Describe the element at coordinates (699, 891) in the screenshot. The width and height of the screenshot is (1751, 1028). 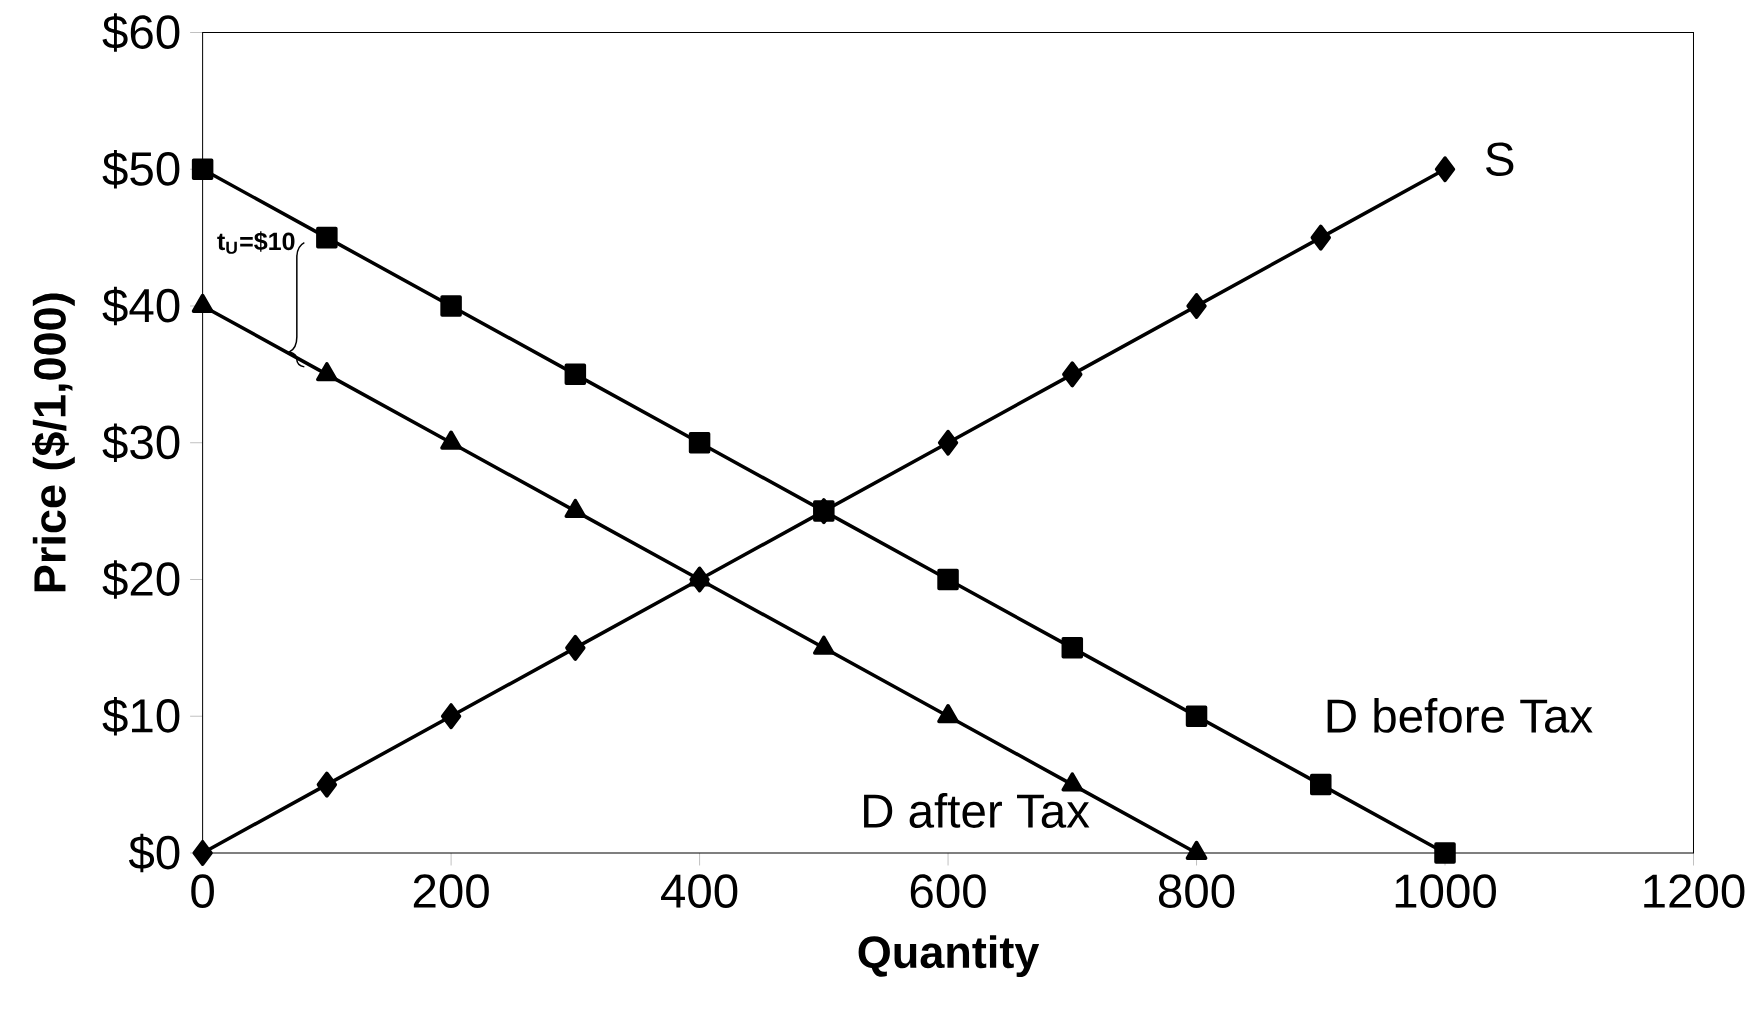
I see `x-tick-label: 400` at that location.